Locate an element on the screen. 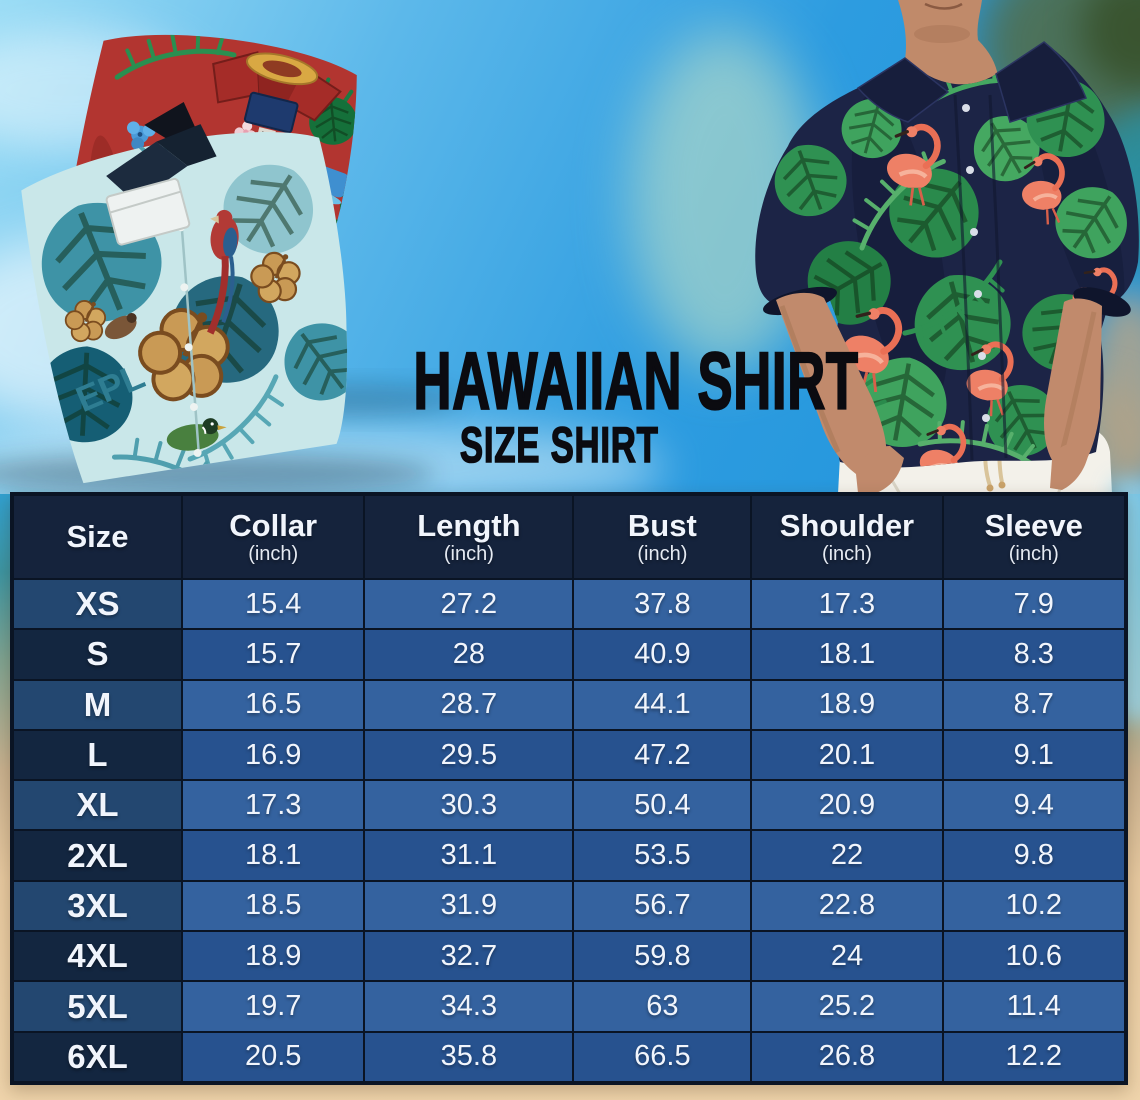 The image size is (1140, 1100). size-row-s: S 15.7 28 40.9 18.1 8.3 is located at coordinates (569, 654).